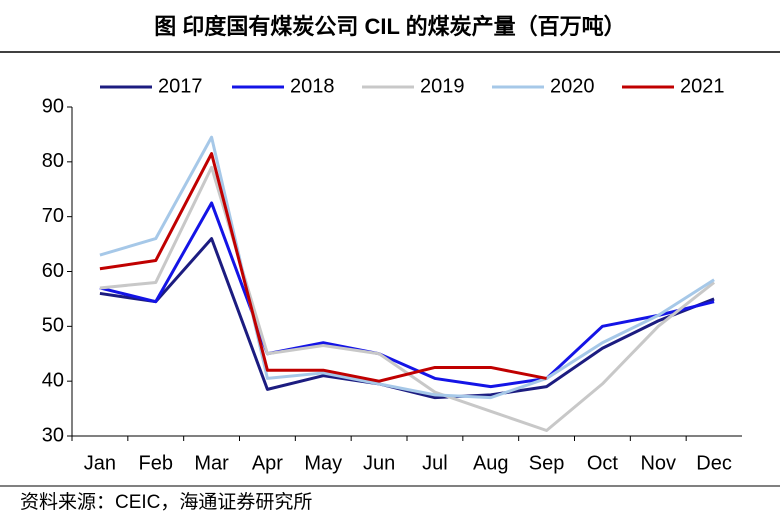  I want to click on y-tick-label: 80, so click(53, 161).